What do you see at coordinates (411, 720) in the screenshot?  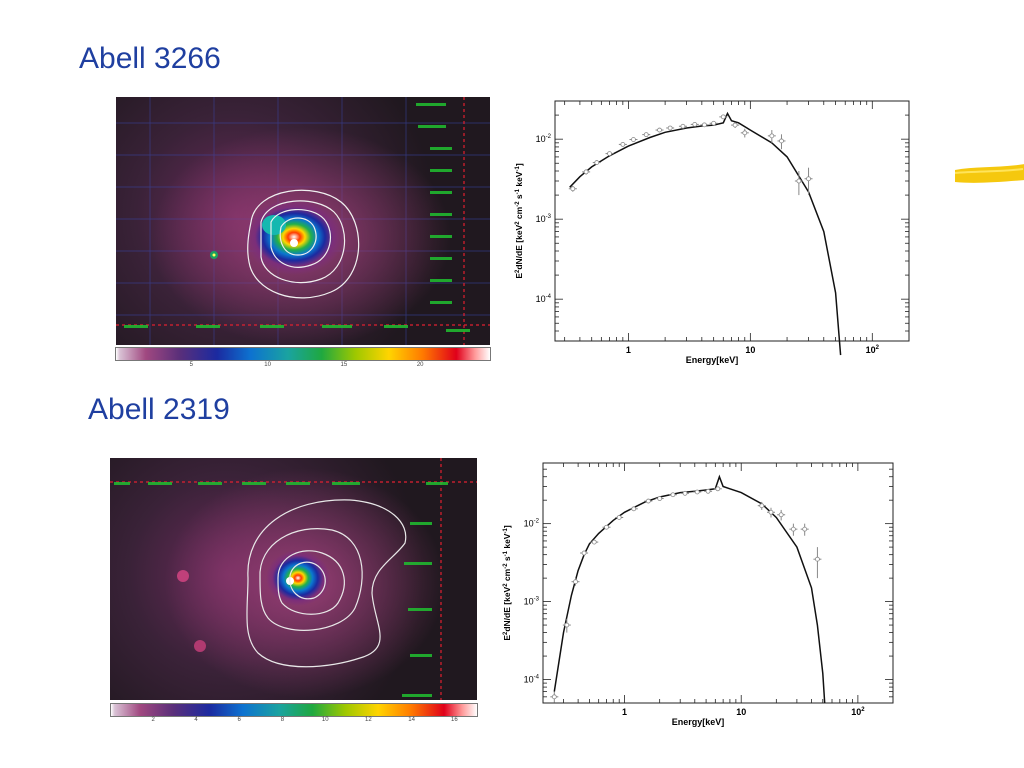 I see `colorbar-tick: 14` at bounding box center [411, 720].